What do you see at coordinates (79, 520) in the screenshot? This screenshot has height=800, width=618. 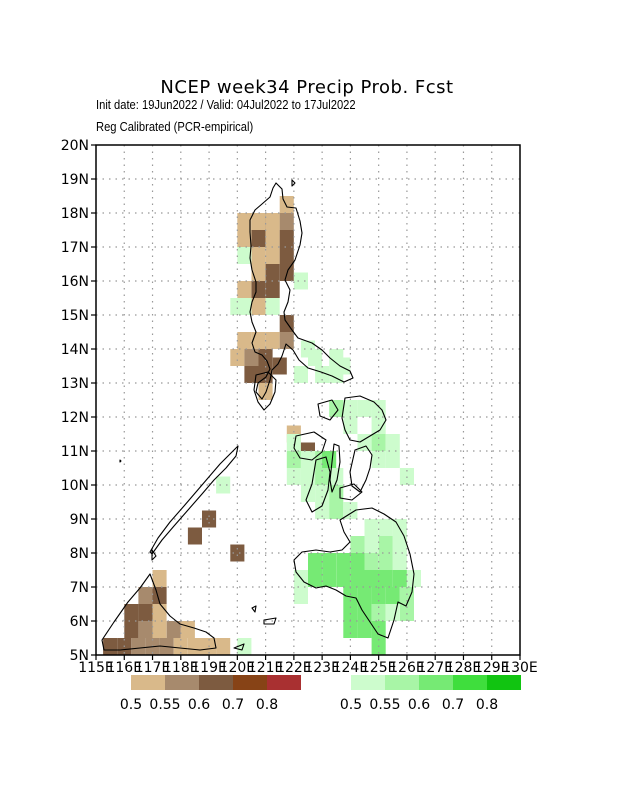 I see `y-tick-label: 9N` at bounding box center [79, 520].